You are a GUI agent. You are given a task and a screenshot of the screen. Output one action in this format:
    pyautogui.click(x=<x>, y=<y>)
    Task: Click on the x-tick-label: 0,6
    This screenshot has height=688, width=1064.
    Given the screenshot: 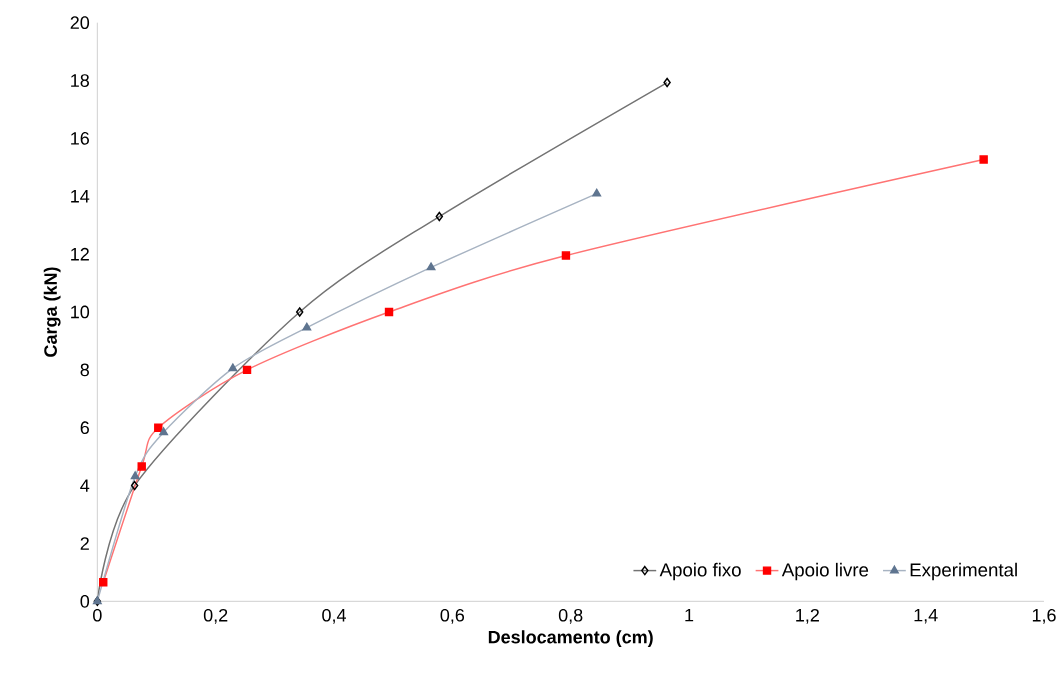 What is the action you would take?
    pyautogui.click(x=452, y=616)
    